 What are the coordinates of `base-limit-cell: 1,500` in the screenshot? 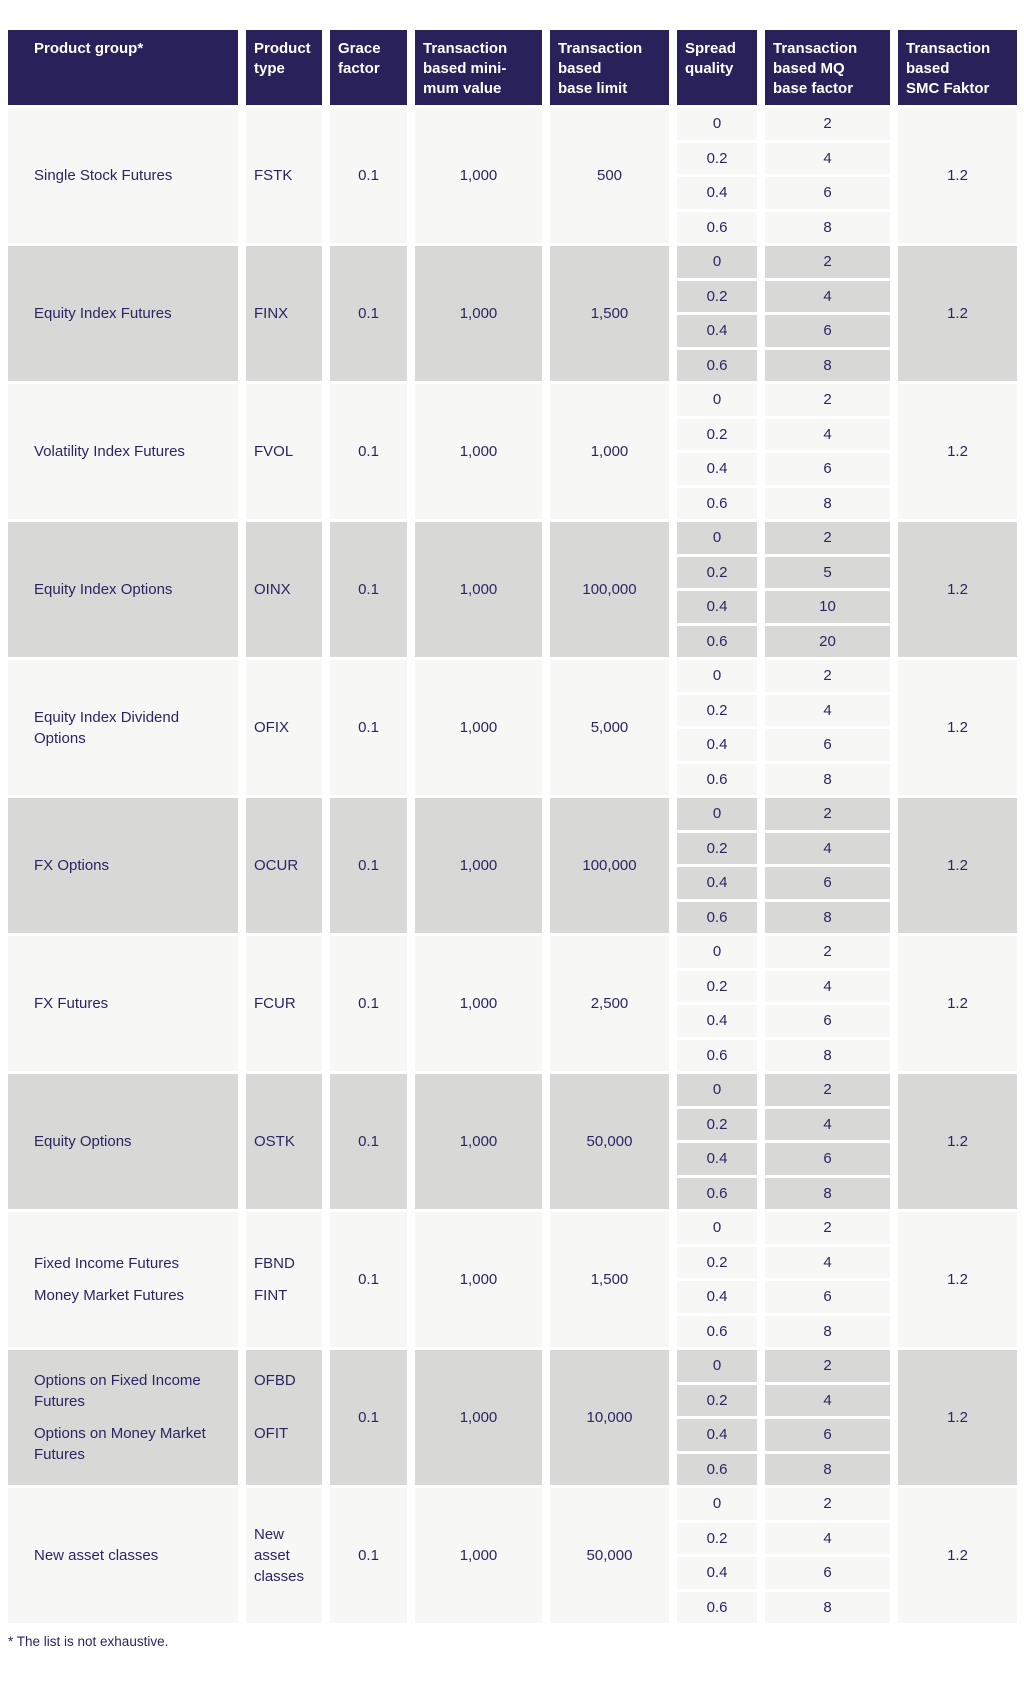 It's located at (609, 1279).